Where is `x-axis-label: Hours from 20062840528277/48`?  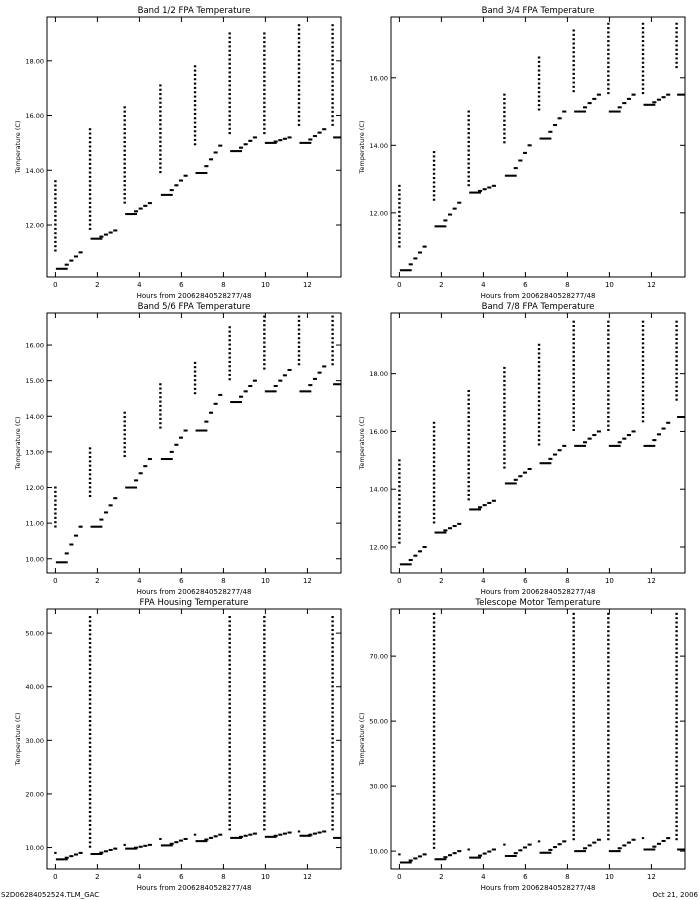 x-axis-label: Hours from 20062840528277/48 is located at coordinates (538, 888).